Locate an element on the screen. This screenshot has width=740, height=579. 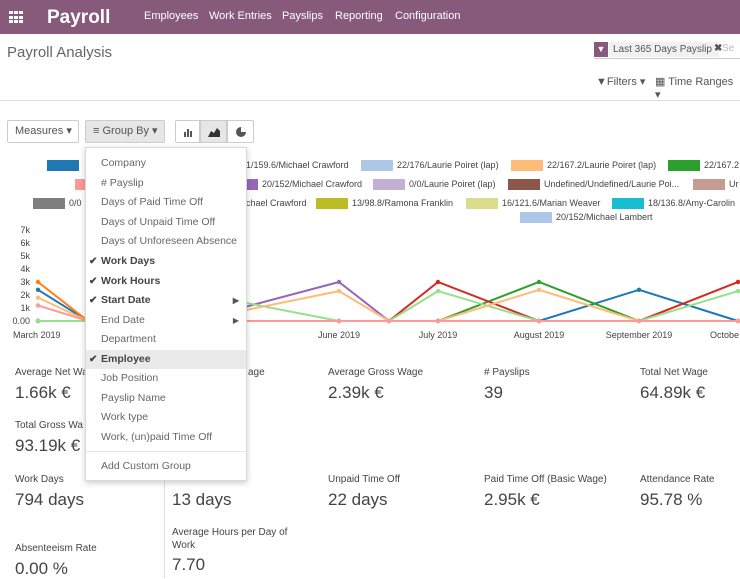
x-tick-label: March 2019 is located at coordinates (37, 335).